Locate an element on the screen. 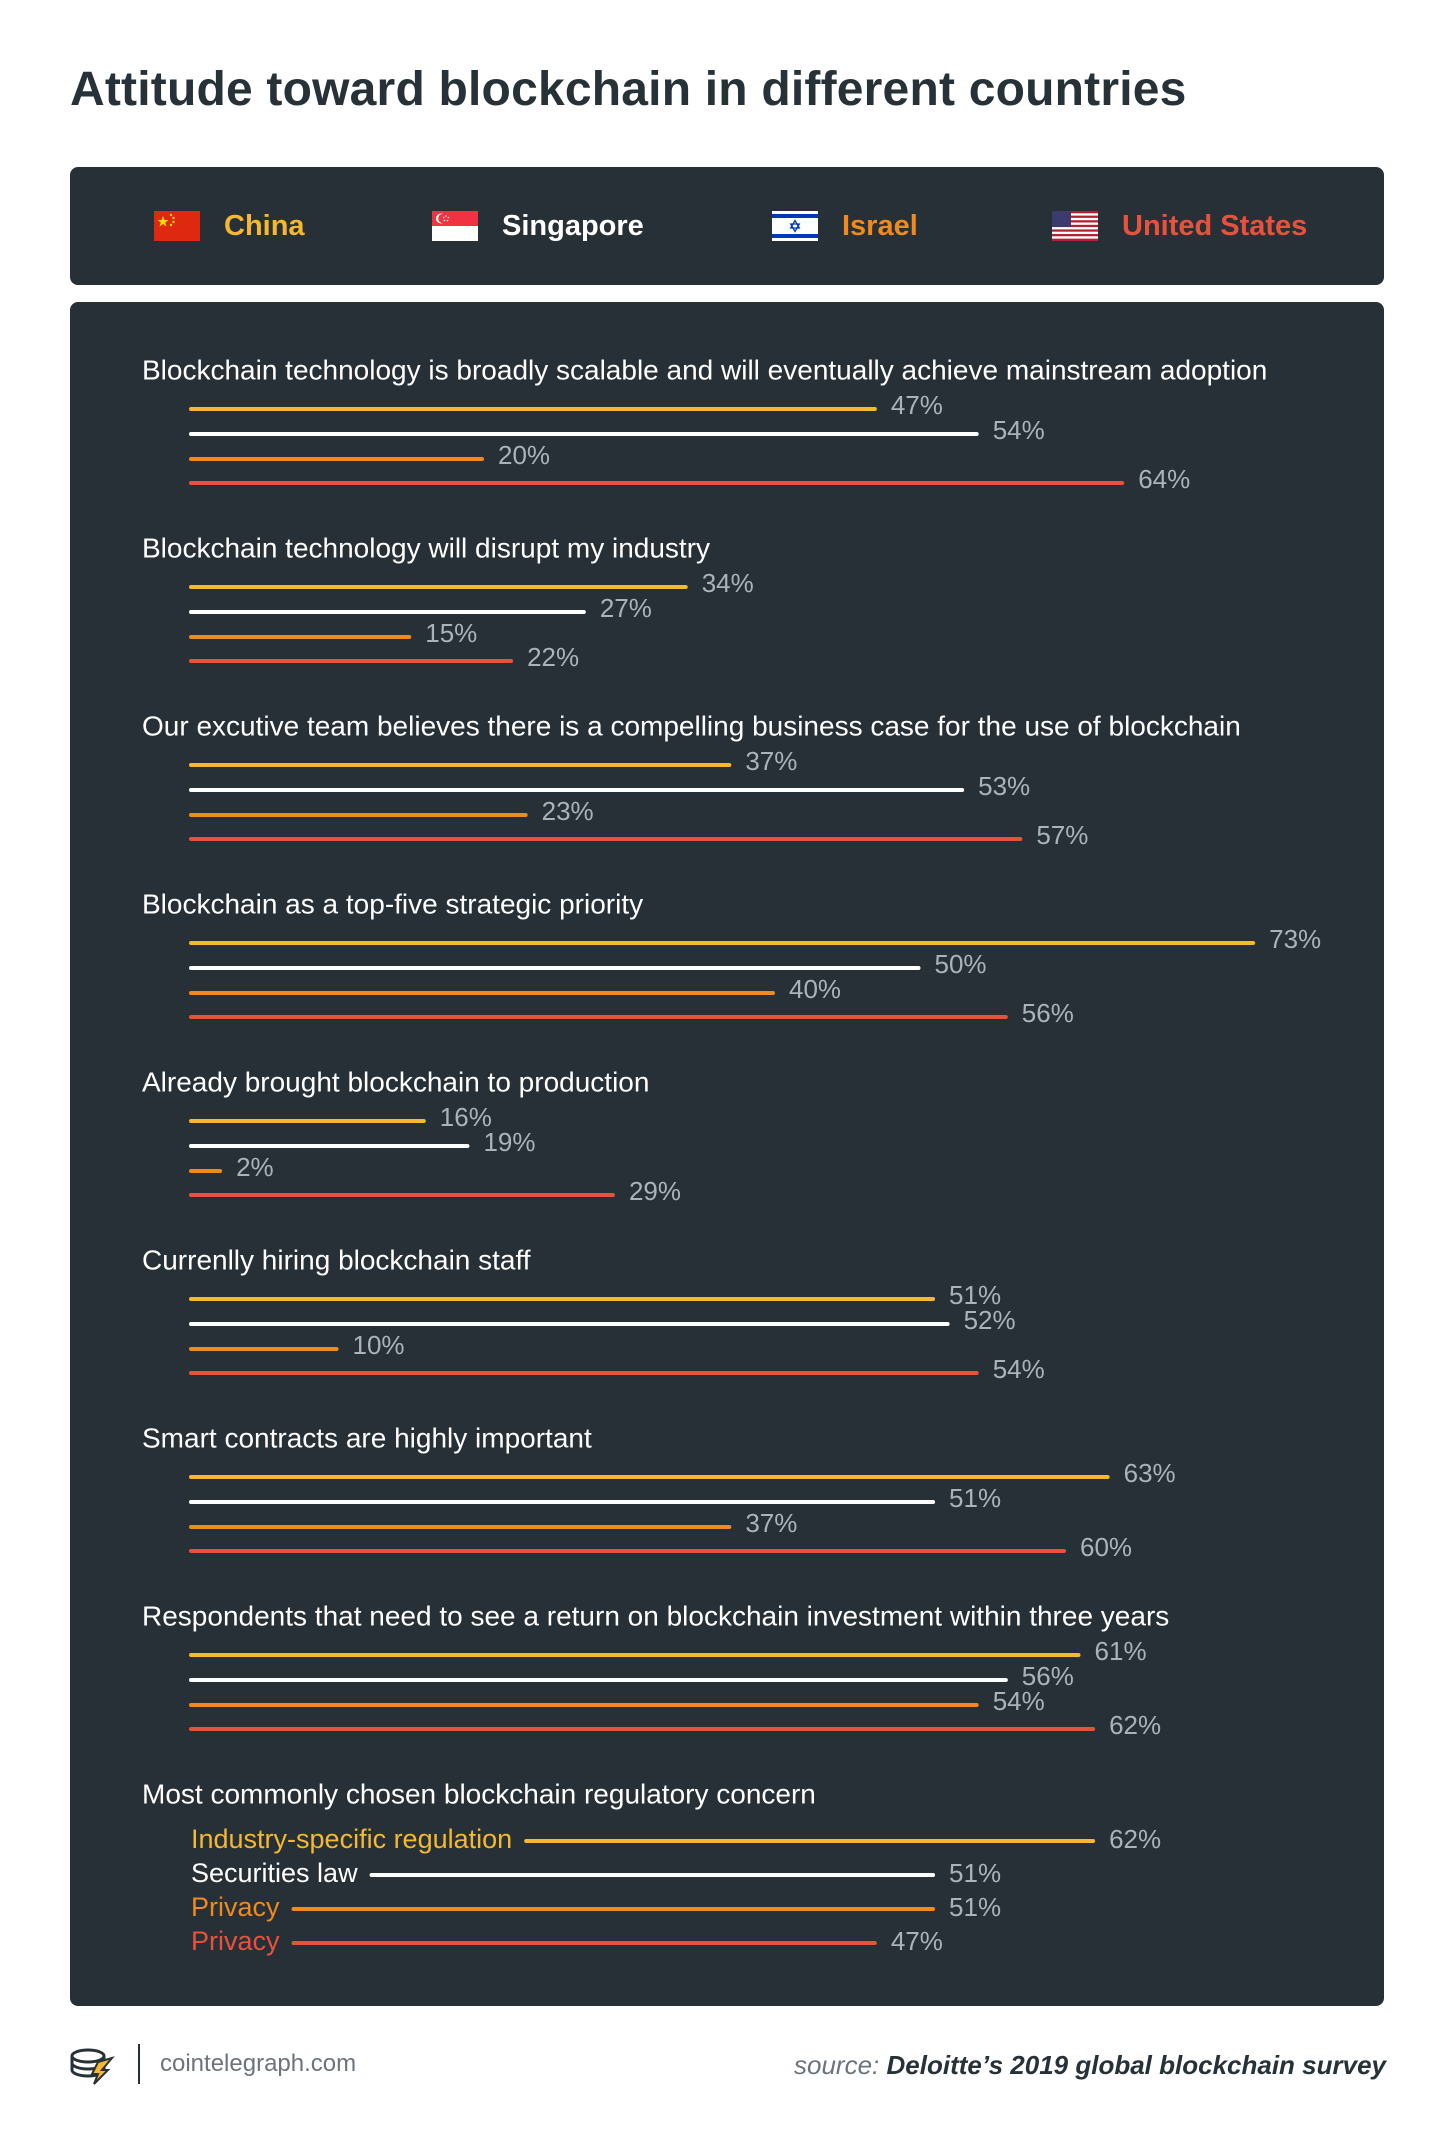  value-label: 34% is located at coordinates (728, 583).